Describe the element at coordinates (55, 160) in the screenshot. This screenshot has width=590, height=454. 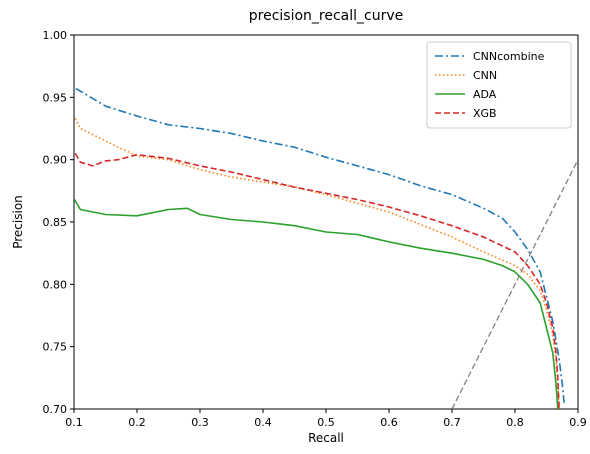
I see `y-tick-label: 0.90` at that location.